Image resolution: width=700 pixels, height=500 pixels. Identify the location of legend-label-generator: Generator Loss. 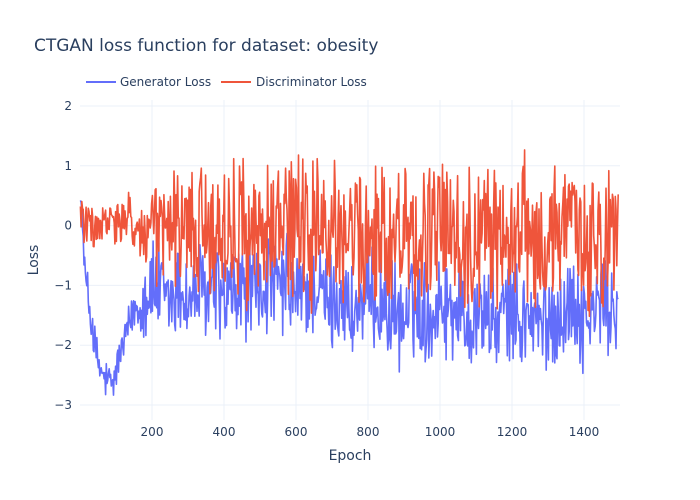
(165, 82).